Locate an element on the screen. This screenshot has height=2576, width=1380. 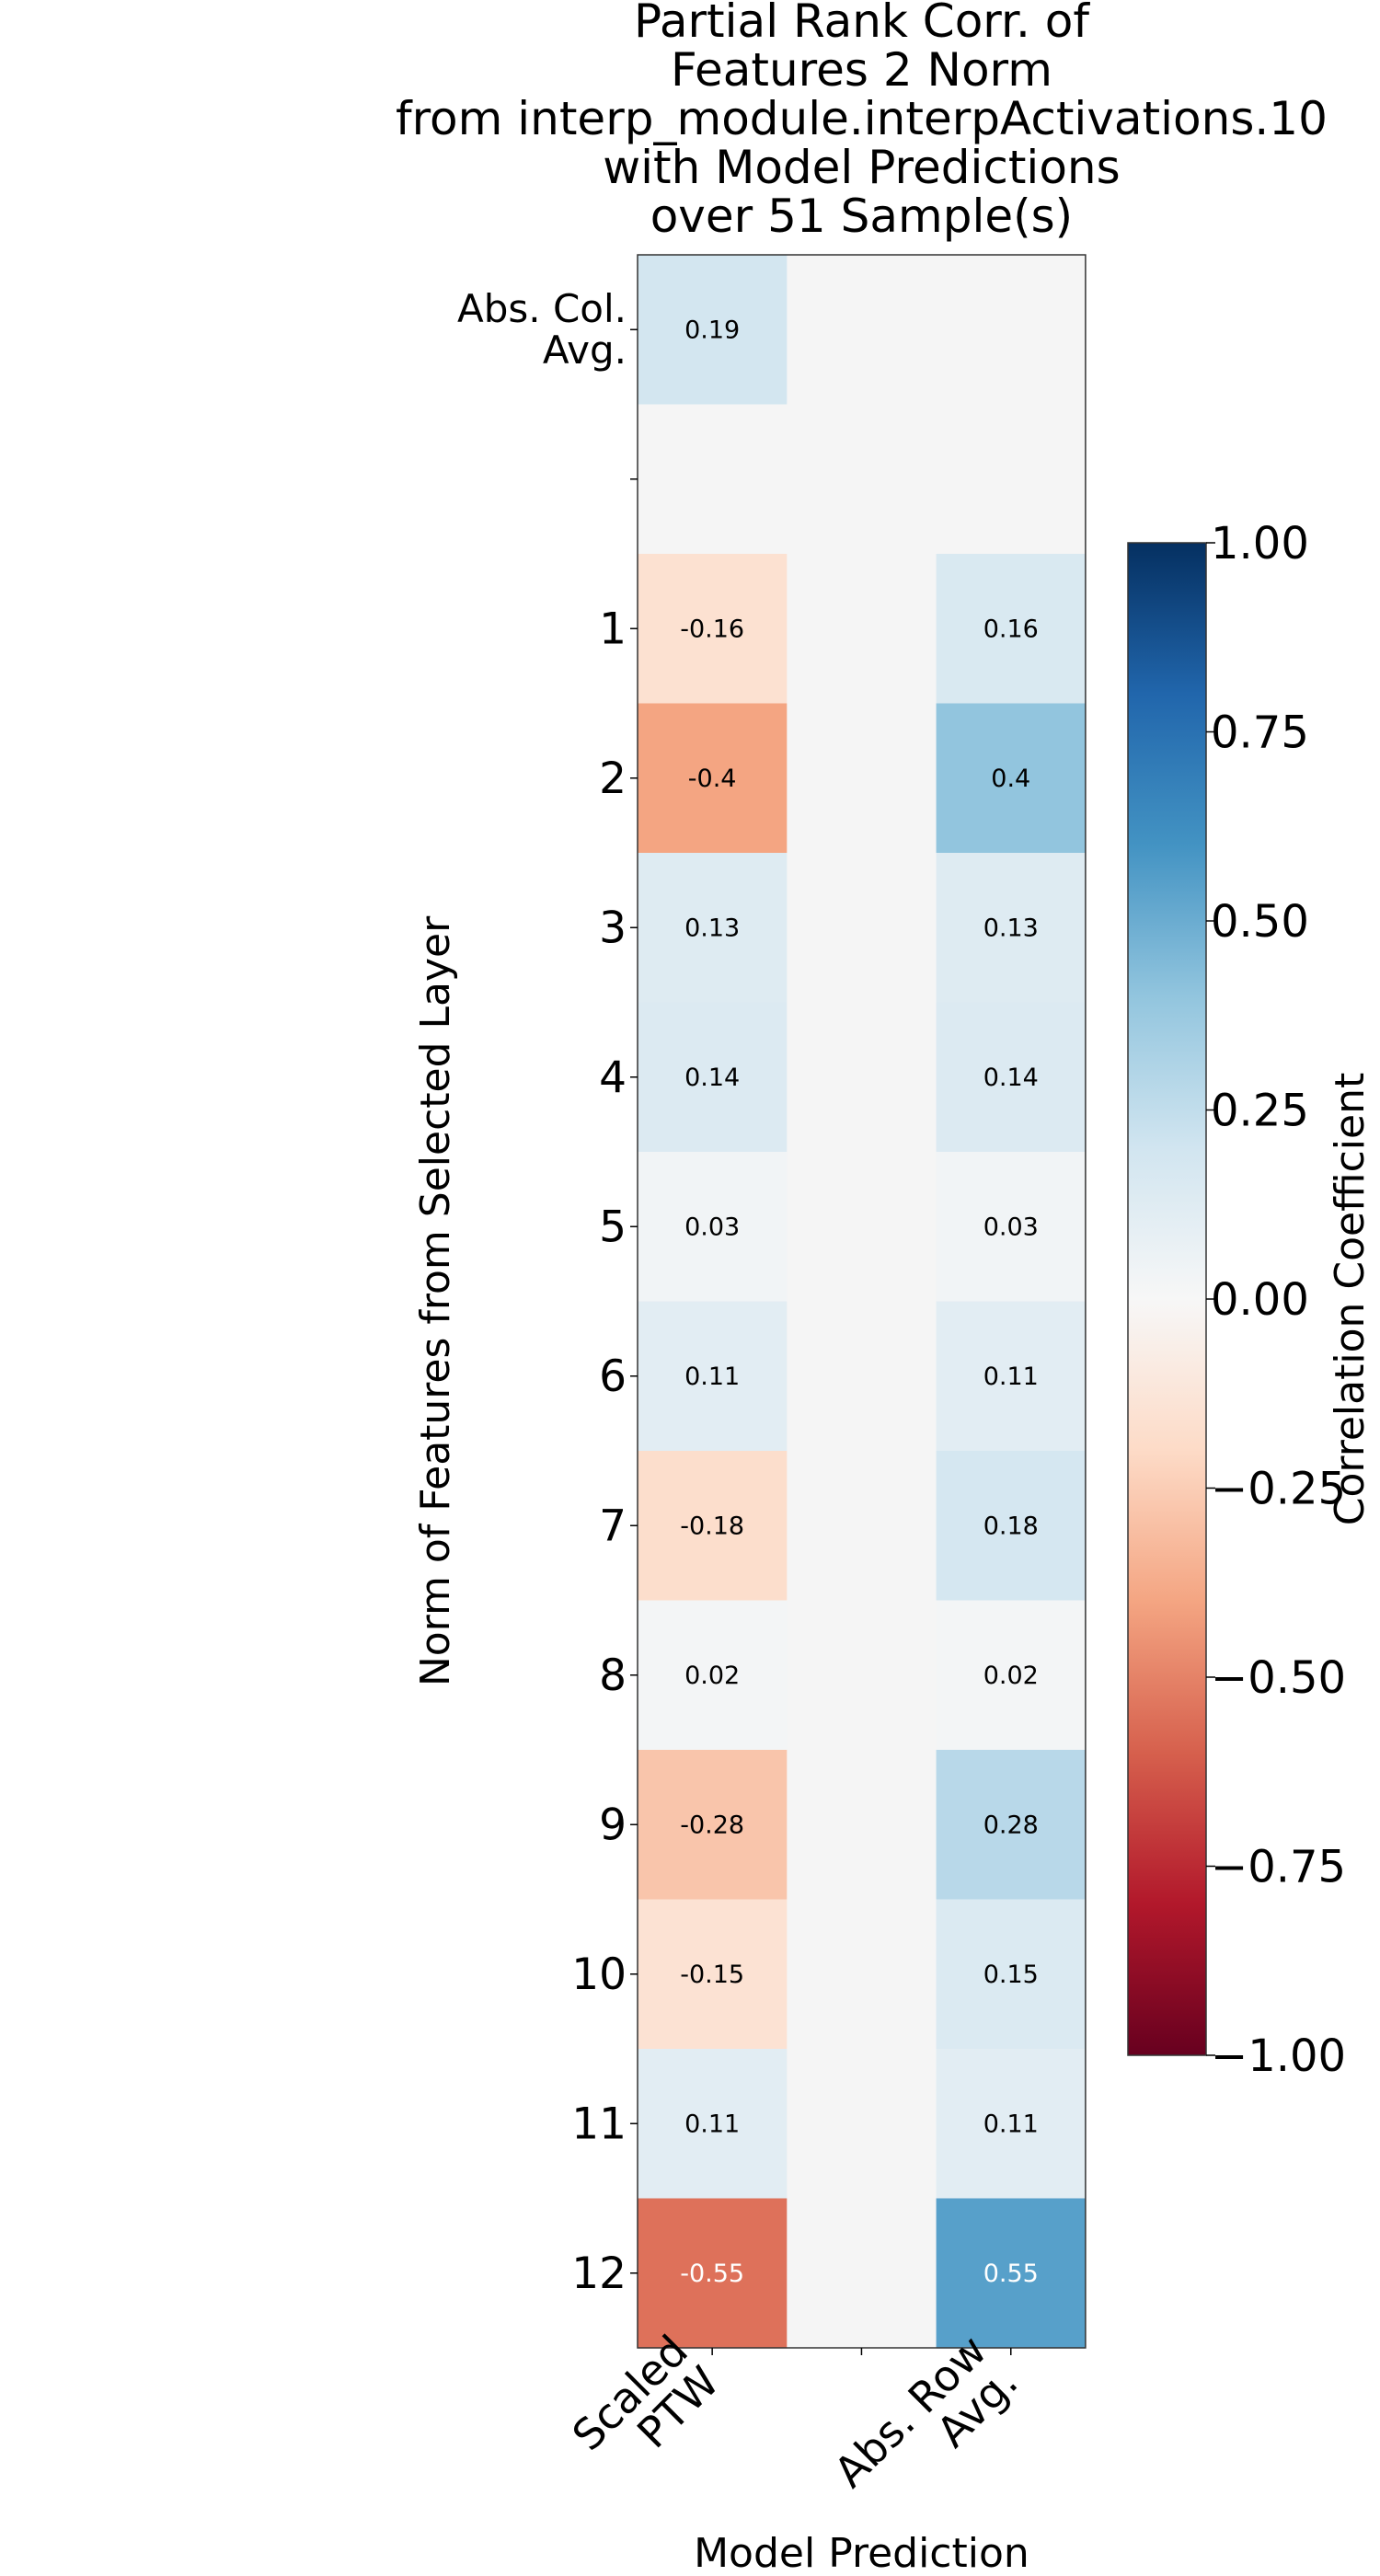
title-line: over 51 Sample(s) is located at coordinates (861, 216).